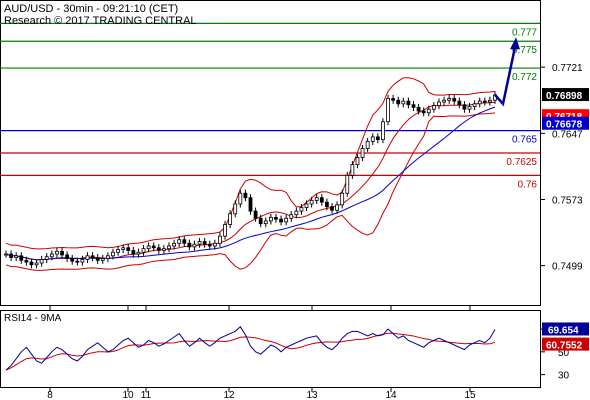 This screenshot has height=400, width=590. What do you see at coordinates (567, 267) in the screenshot?
I see `price-tick-label: 0.7499` at bounding box center [567, 267].